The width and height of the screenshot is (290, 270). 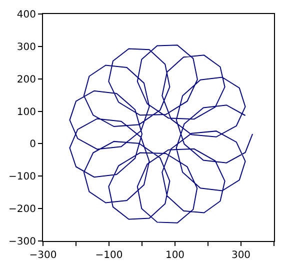 What do you see at coordinates (43, 255) in the screenshot?
I see `x-tick-label: −300` at bounding box center [43, 255].